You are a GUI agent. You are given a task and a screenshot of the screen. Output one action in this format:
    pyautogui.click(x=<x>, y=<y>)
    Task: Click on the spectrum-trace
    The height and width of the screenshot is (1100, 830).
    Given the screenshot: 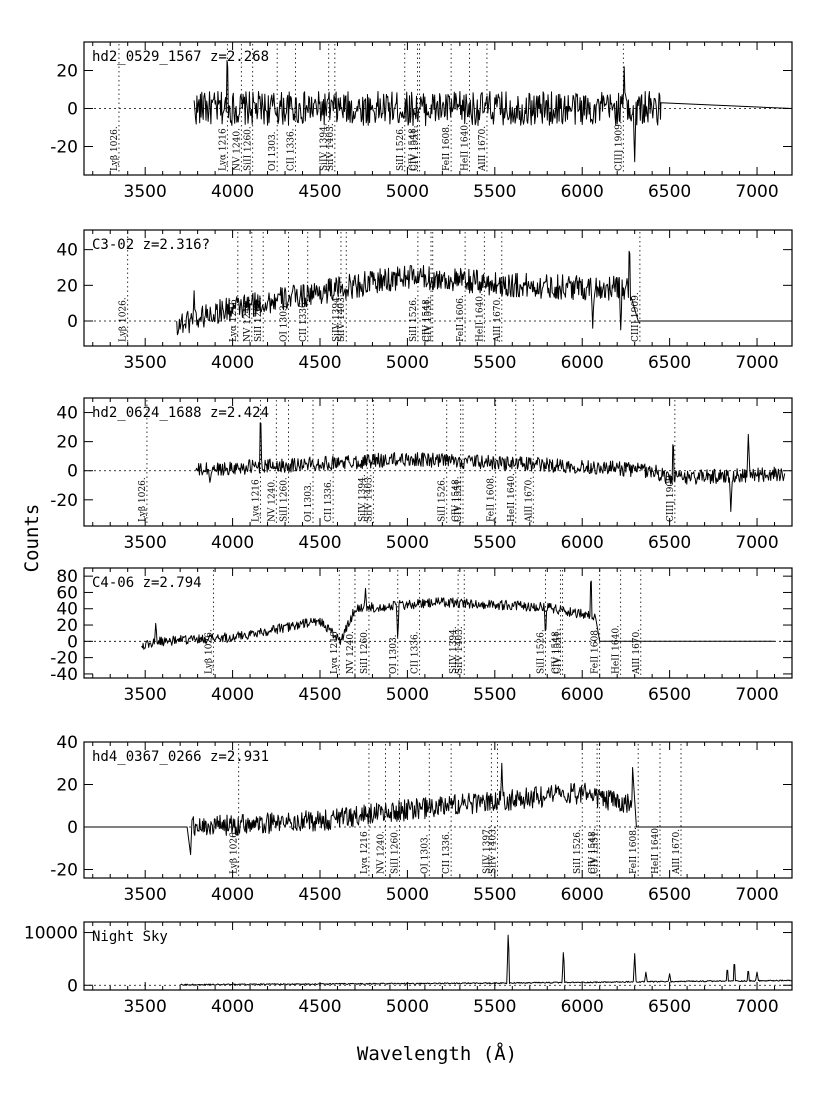 What is the action you would take?
    pyautogui.click(x=438, y=809)
    